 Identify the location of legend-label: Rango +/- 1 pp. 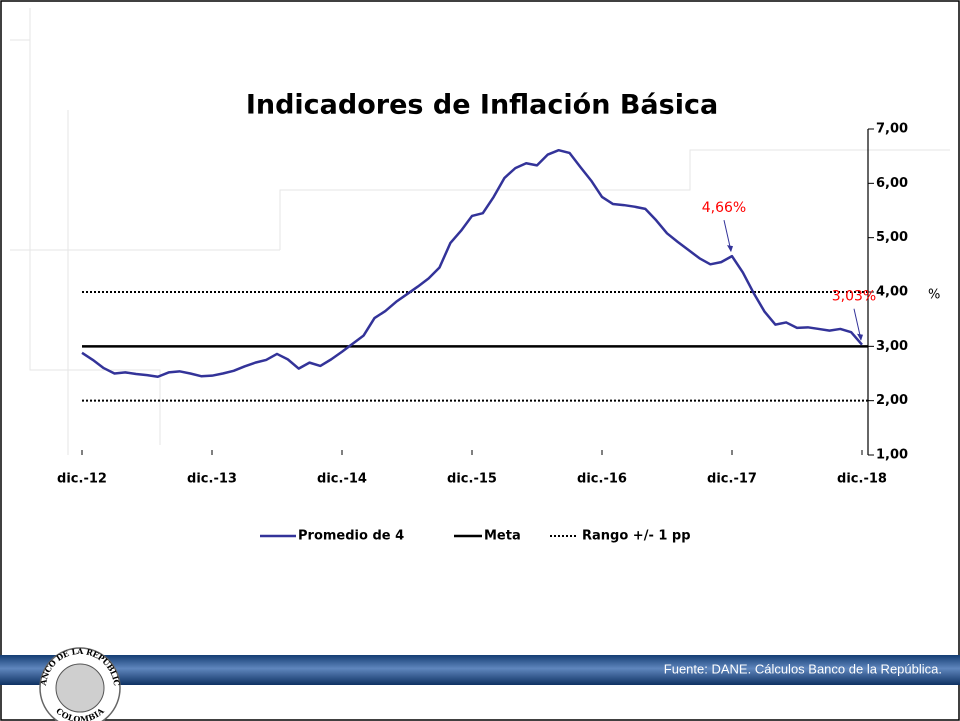
(636, 536).